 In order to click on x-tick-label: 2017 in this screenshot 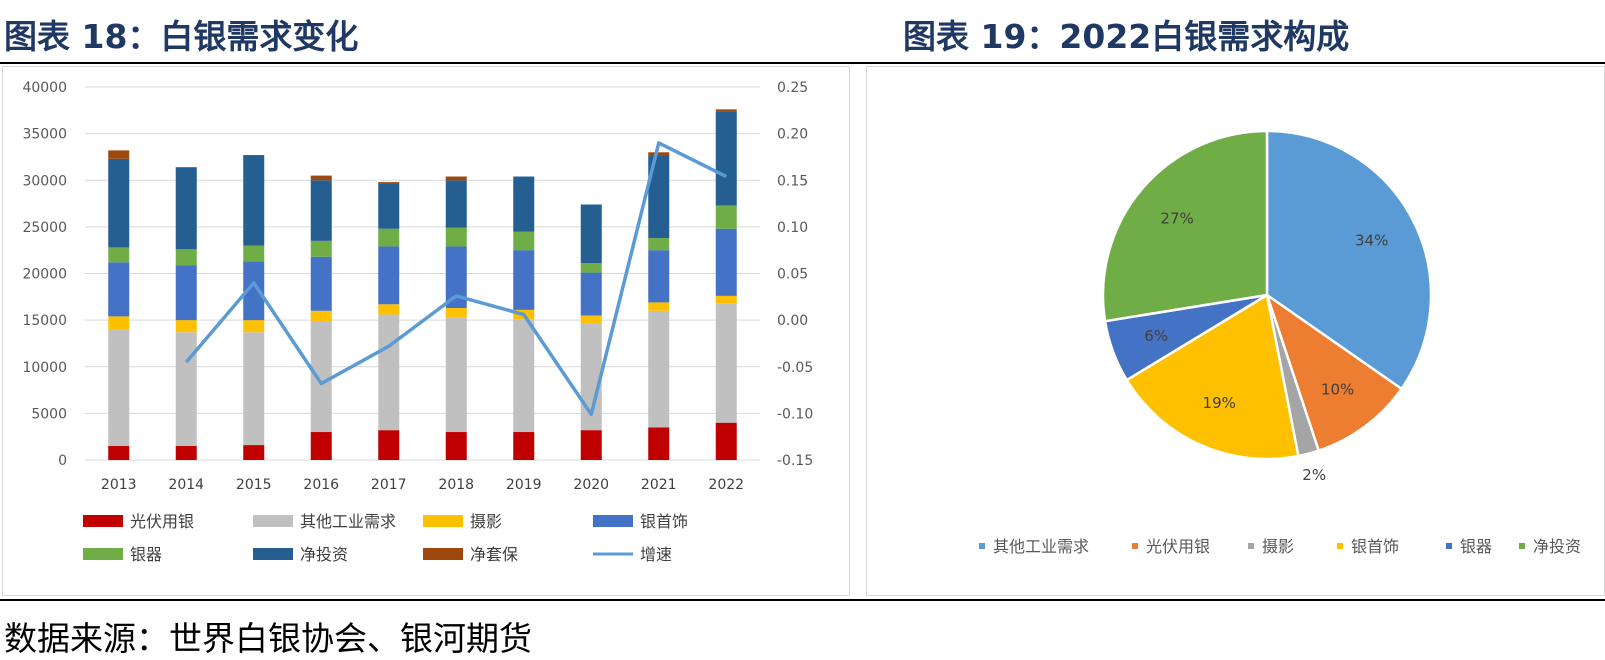, I will do `click(389, 485)`.